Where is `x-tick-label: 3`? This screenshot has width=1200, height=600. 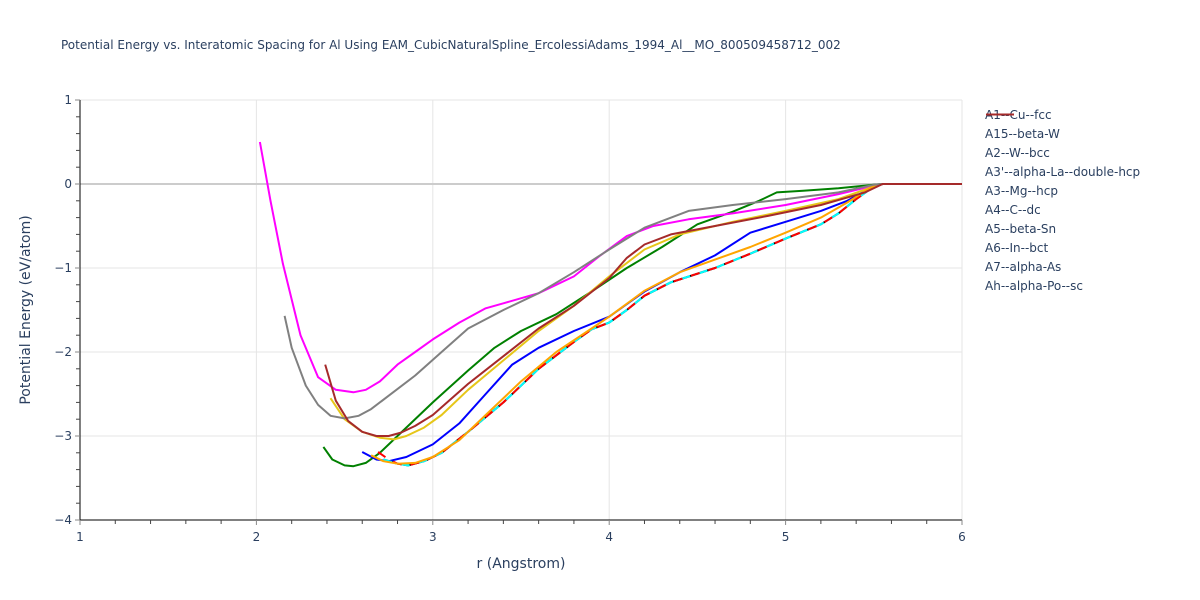
x-tick-label: 3 is located at coordinates (433, 537).